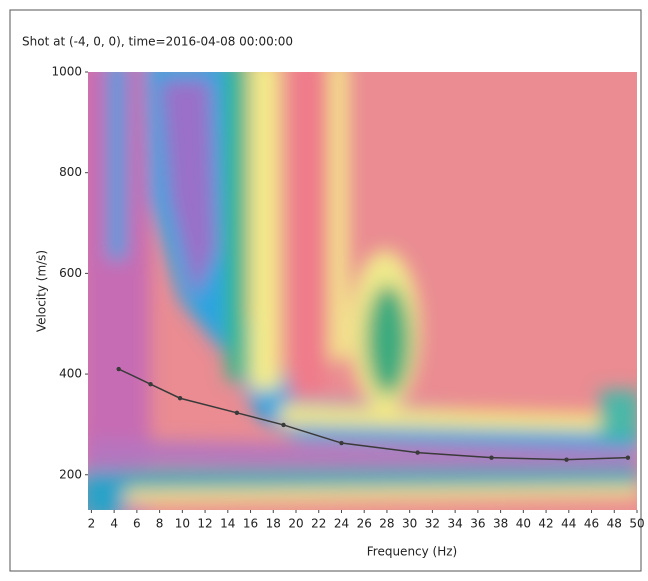  Describe the element at coordinates (591, 524) in the screenshot. I see `x-tick-label: 46` at that location.